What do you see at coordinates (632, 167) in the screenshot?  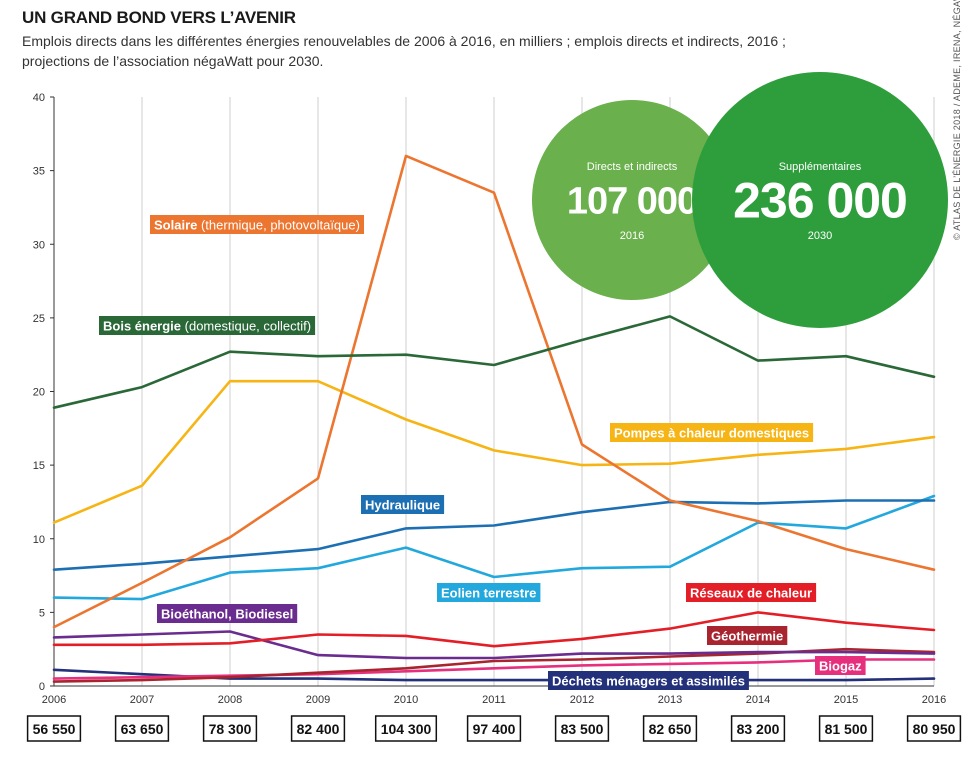 I see `bubble-caption: Directs et indirects` at bounding box center [632, 167].